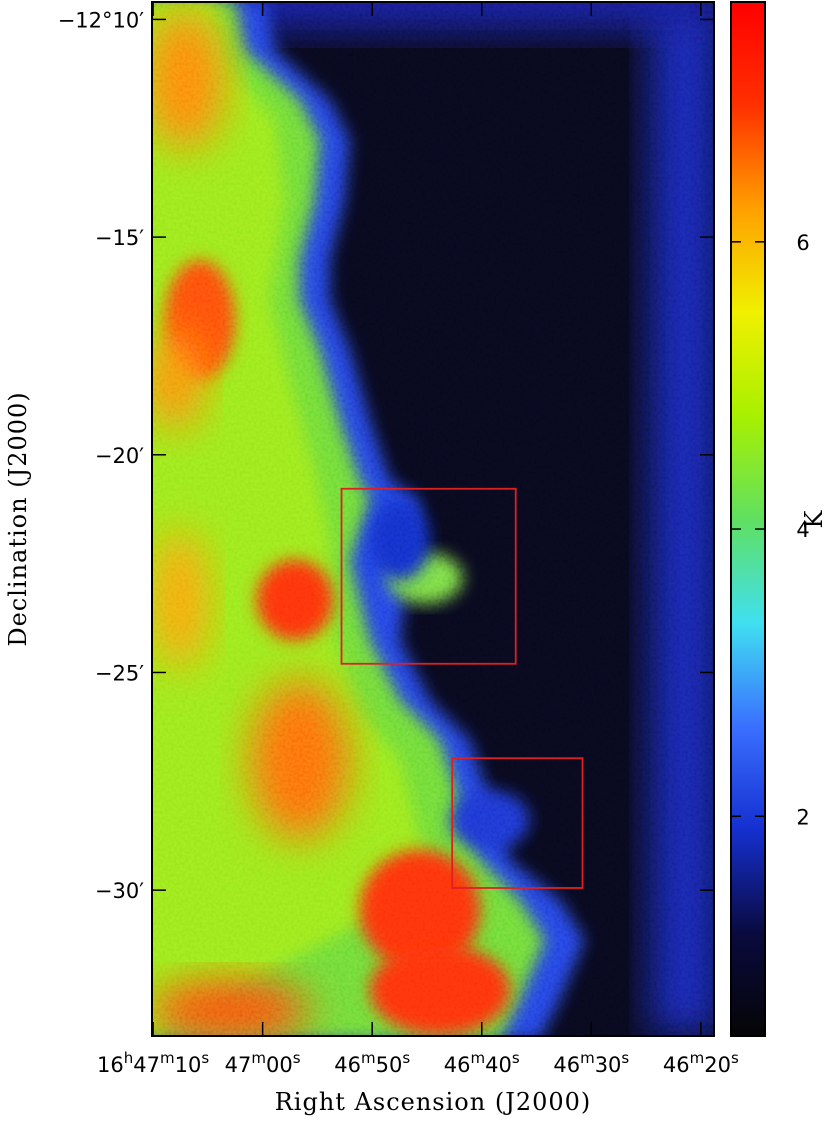 The height and width of the screenshot is (1124, 830). I want to click on colorbar-tick-label: 4, so click(802, 530).